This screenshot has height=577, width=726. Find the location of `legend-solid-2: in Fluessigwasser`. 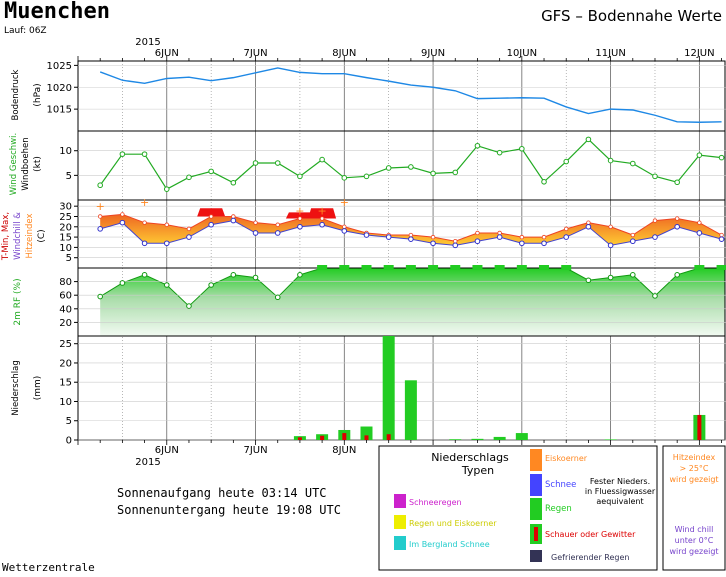

legend-solid-2: in Fluessigwasser is located at coordinates (620, 491).